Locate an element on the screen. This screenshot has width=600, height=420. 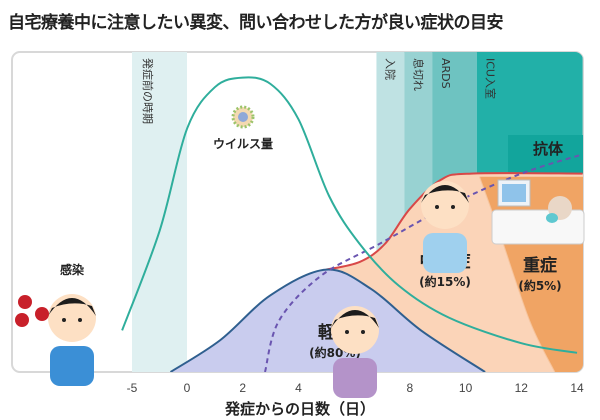
antibody-box is located at coordinates (545, 155).